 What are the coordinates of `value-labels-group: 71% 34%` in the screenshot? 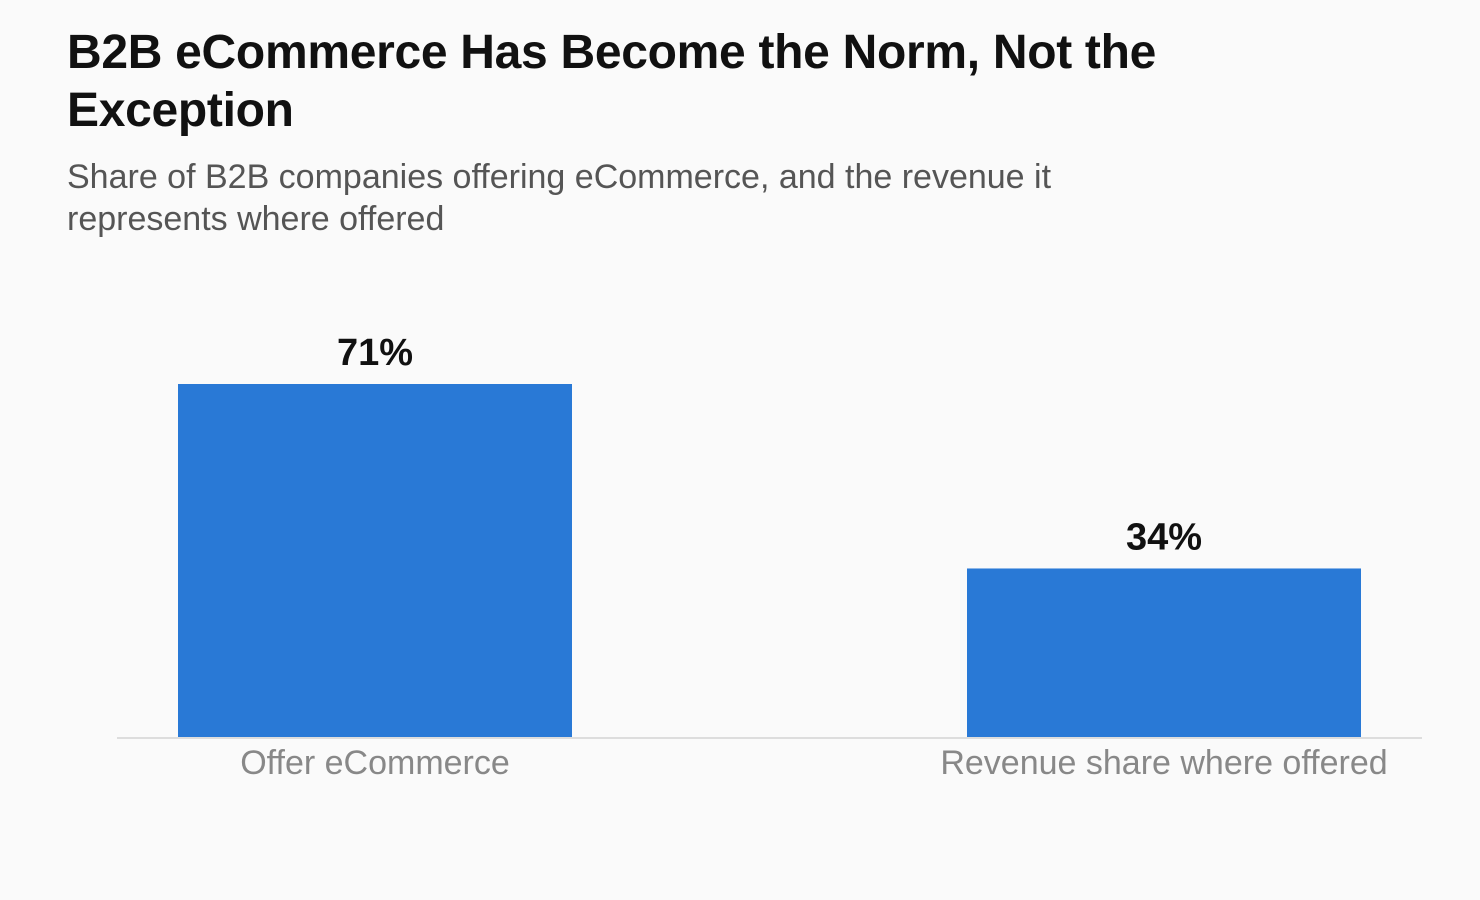 It's located at (769, 445).